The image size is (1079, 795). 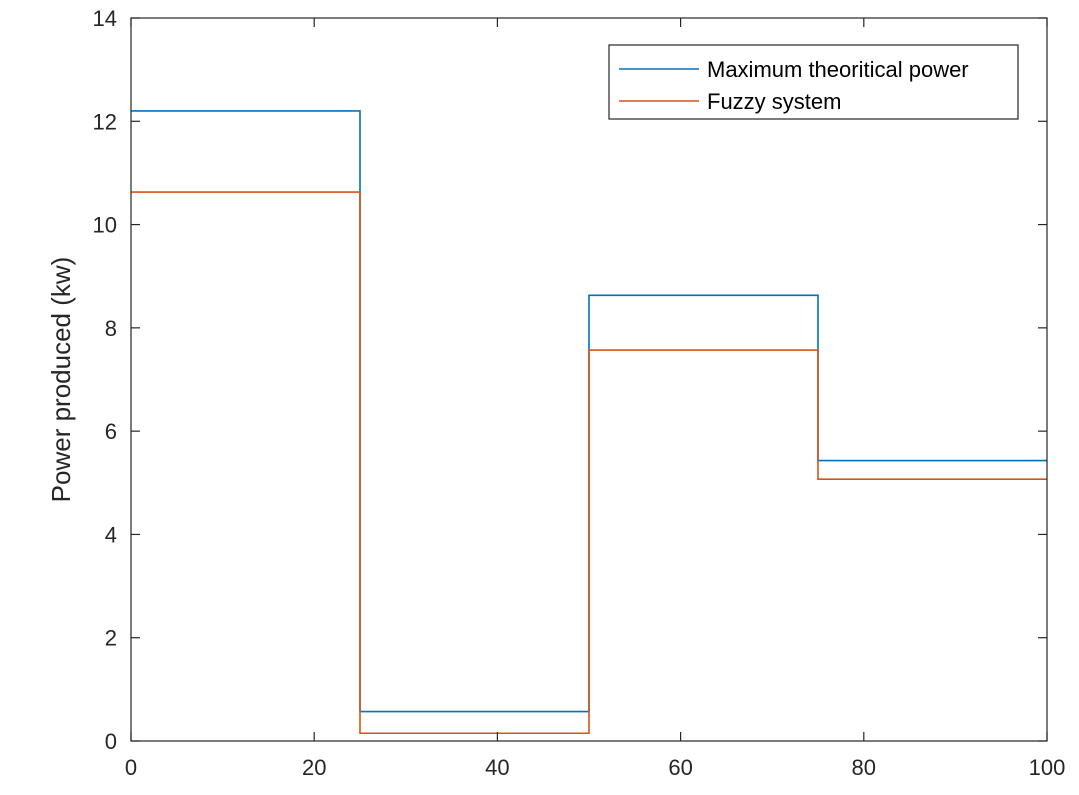 I want to click on y-tick-label: 8, so click(x=111, y=328).